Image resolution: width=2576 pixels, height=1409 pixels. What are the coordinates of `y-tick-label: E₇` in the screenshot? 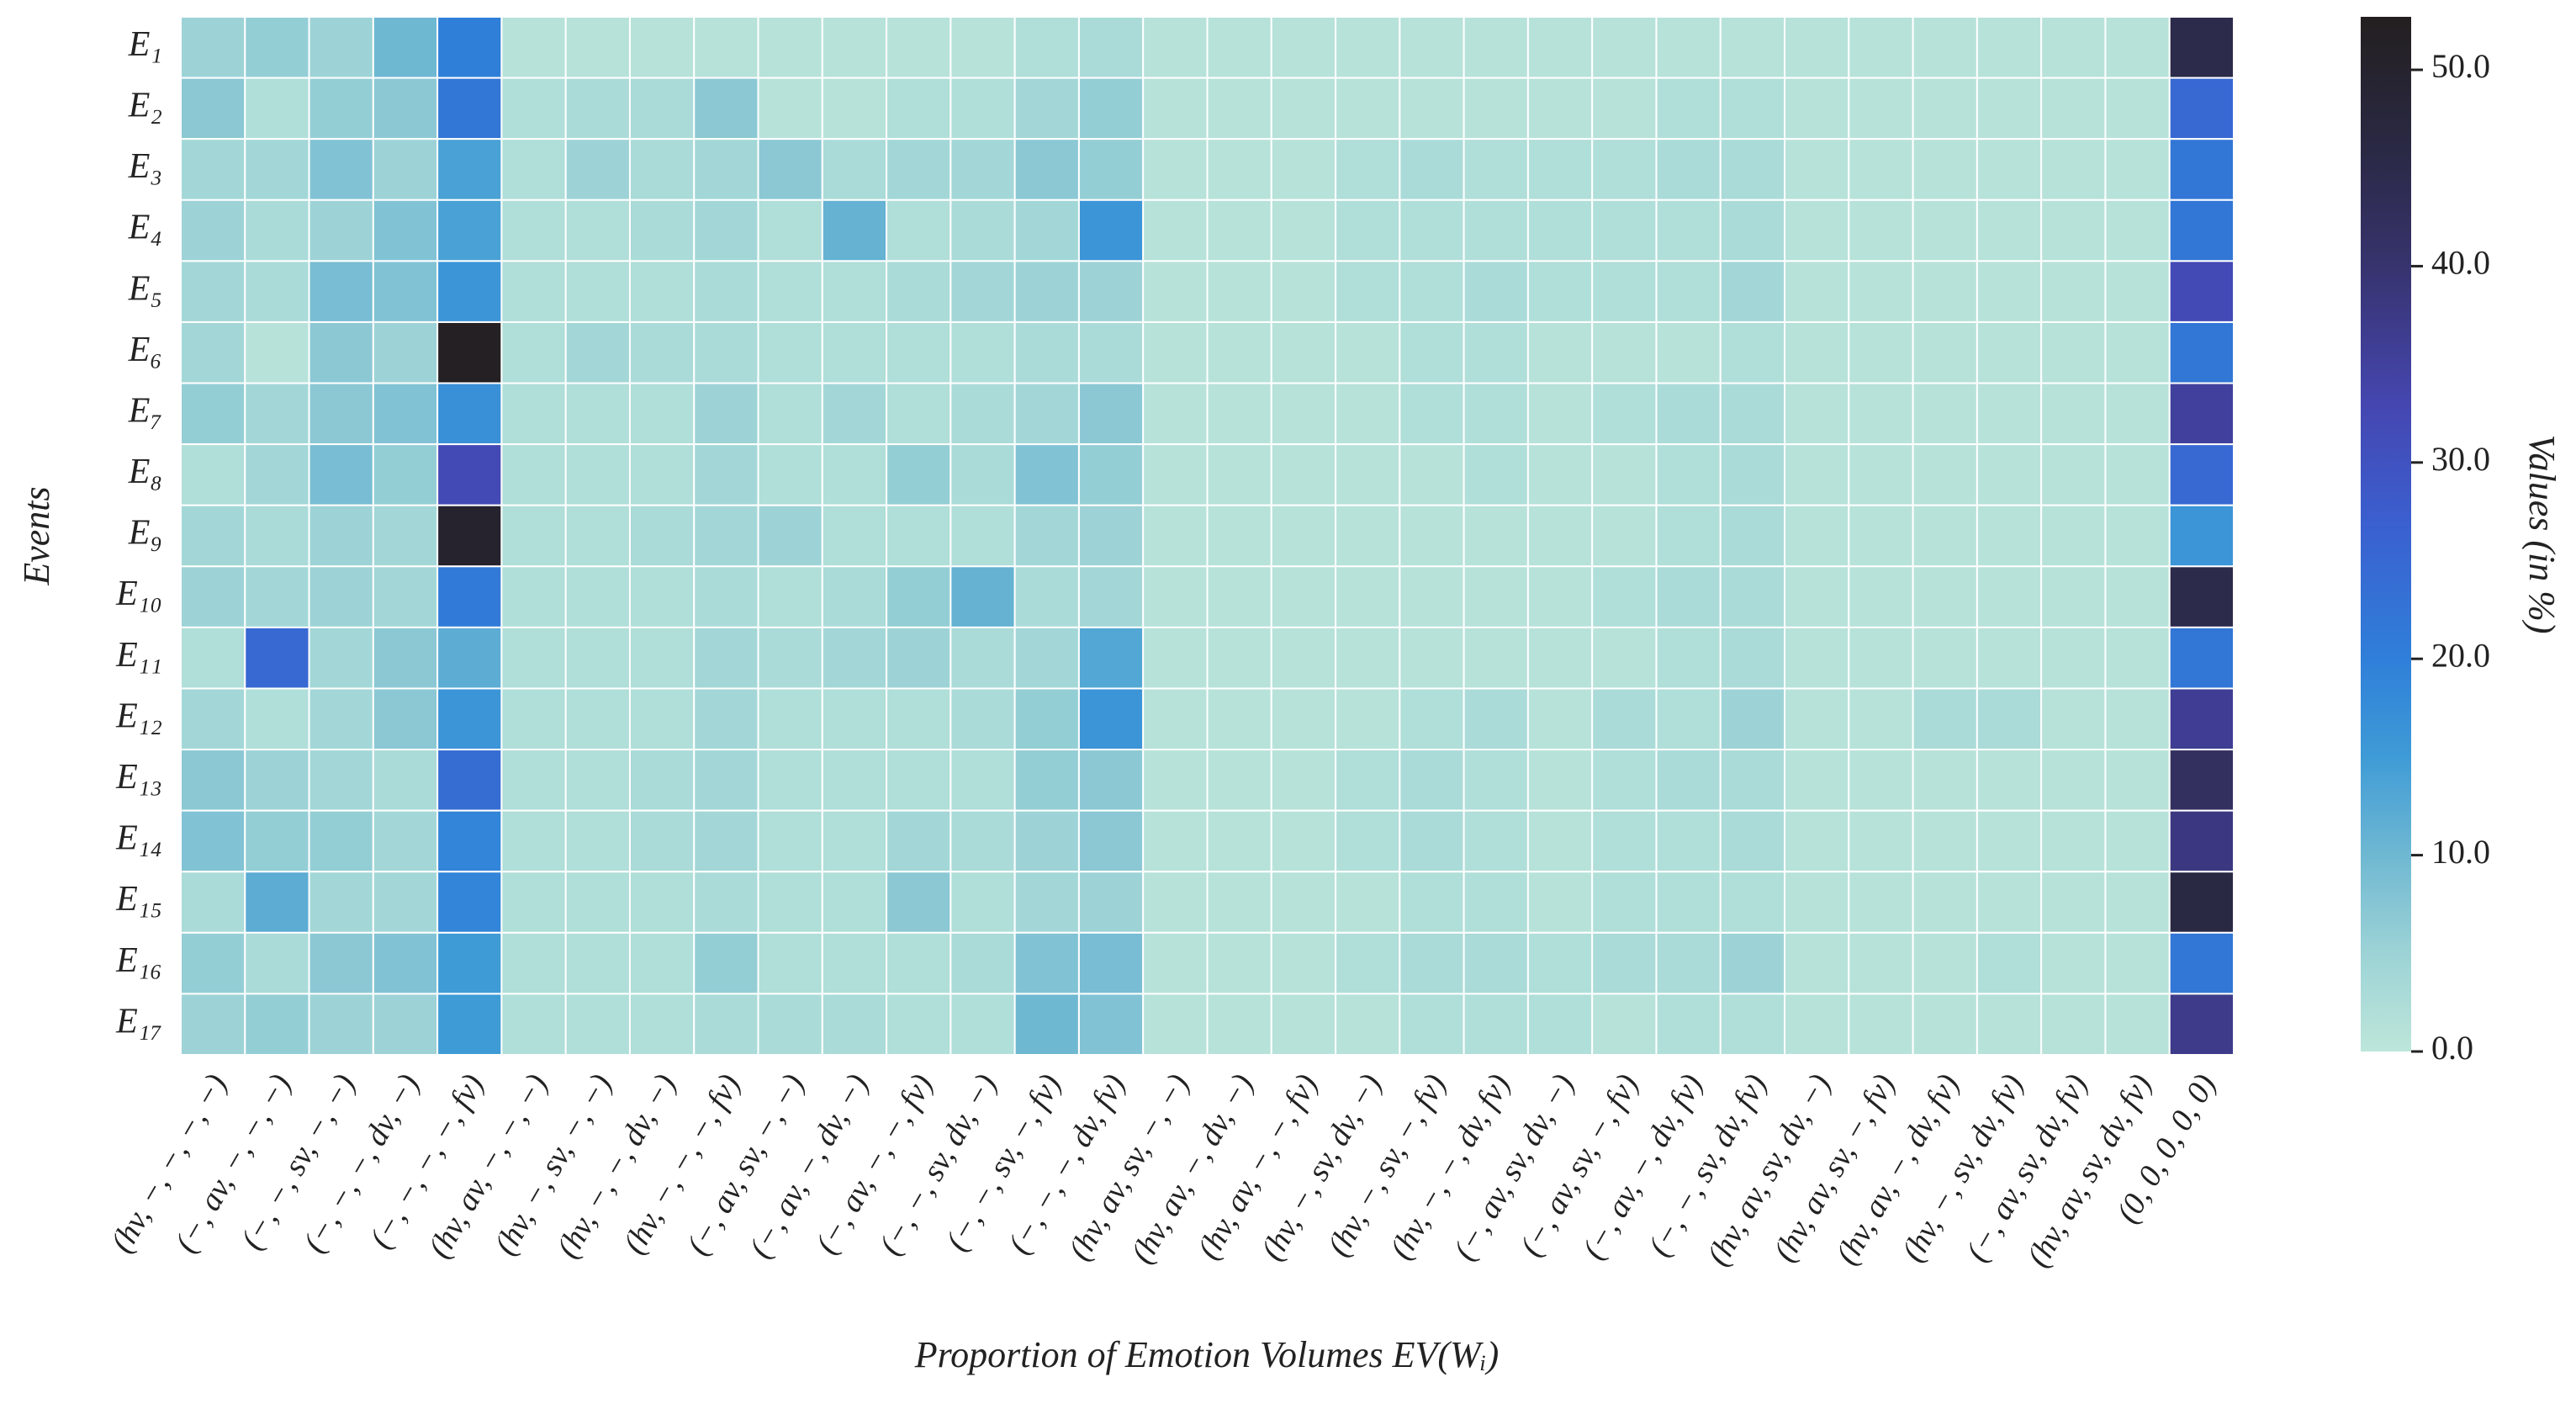 It's located at (145, 410).